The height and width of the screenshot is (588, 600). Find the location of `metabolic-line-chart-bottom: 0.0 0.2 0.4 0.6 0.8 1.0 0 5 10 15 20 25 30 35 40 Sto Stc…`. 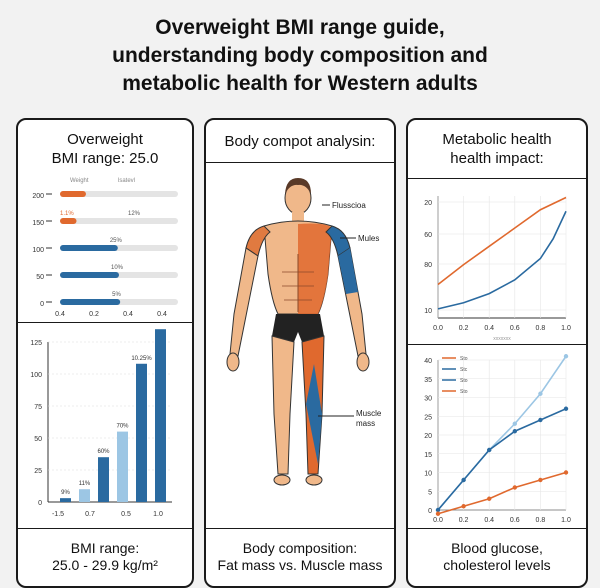

metabolic-line-chart-bottom: 0.0 0.2 0.4 0.6 0.8 1.0 0 5 10 15 20 25 30 35 40 Sto Stc… is located at coordinates (497, 439).